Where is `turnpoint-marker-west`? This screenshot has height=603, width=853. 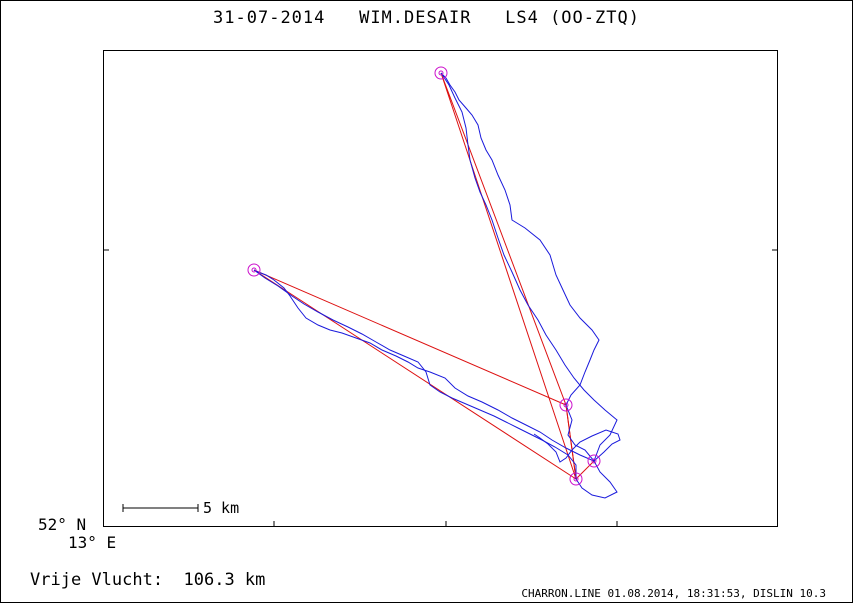
turnpoint-marker-west is located at coordinates (254, 270).